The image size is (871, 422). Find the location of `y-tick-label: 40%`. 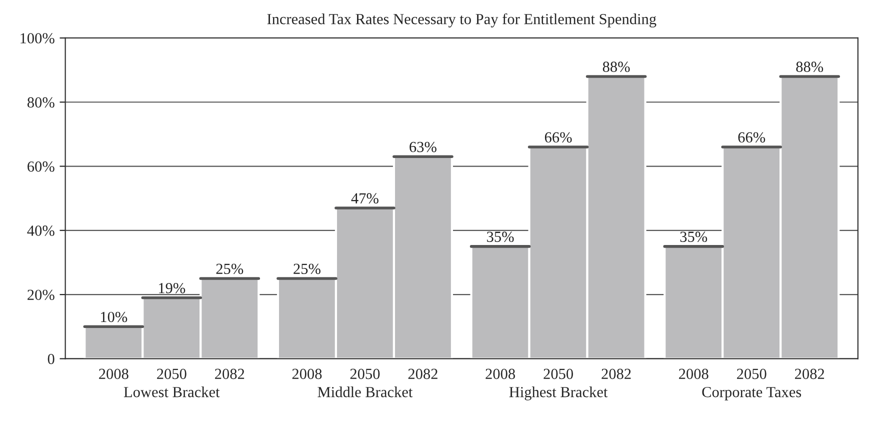

y-tick-label: 40% is located at coordinates (40, 231).